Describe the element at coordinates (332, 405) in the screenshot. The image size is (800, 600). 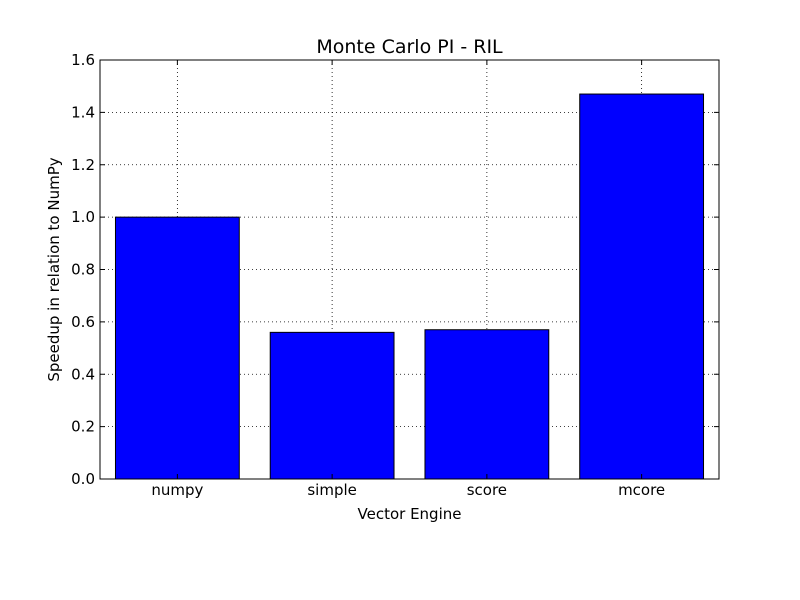
I see `bar-simple` at that location.